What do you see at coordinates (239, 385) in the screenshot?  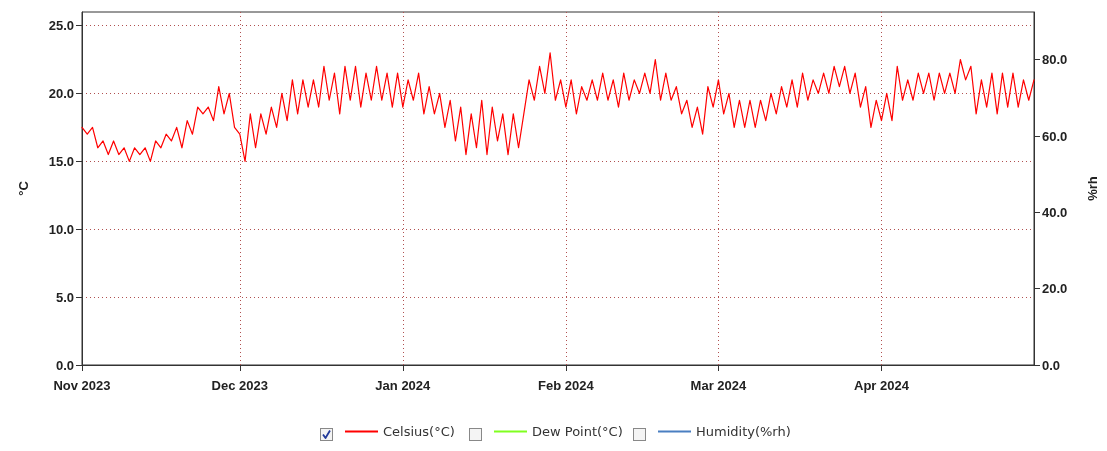 I see `x-tick-label: Dec 2023` at bounding box center [239, 385].